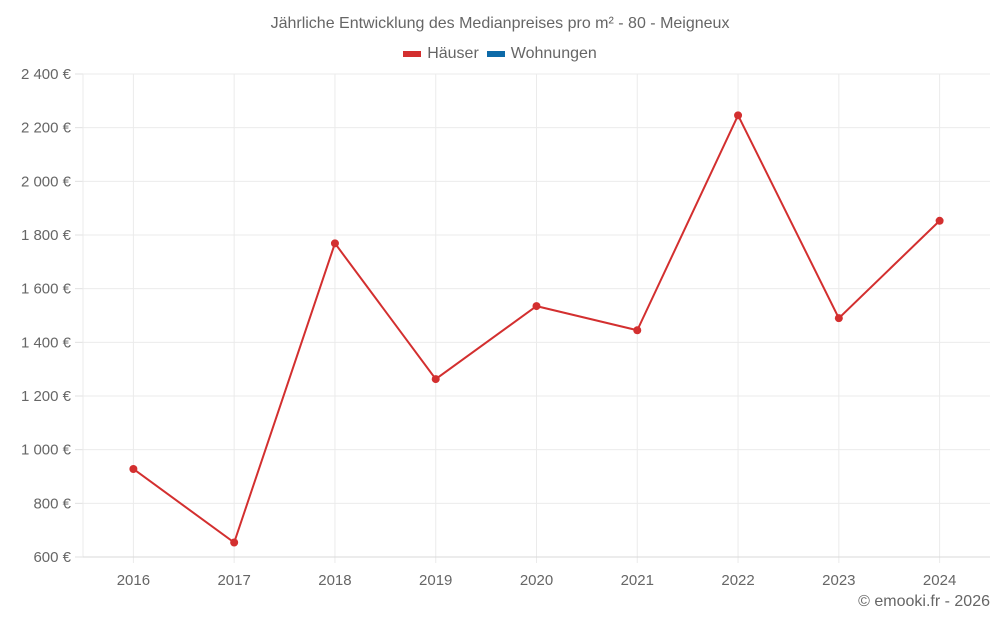 This screenshot has width=1000, height=625. Describe the element at coordinates (838, 580) in the screenshot. I see `x-tick-label: 2023` at that location.